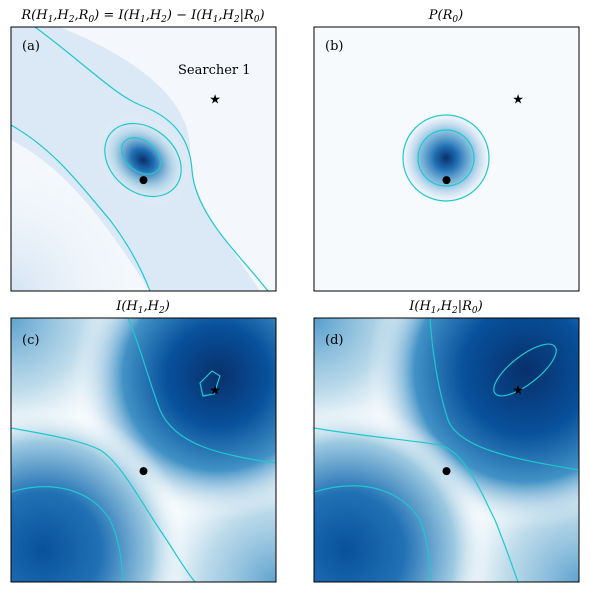  I want to click on panel-c-contour-tr, so click(201, 391).